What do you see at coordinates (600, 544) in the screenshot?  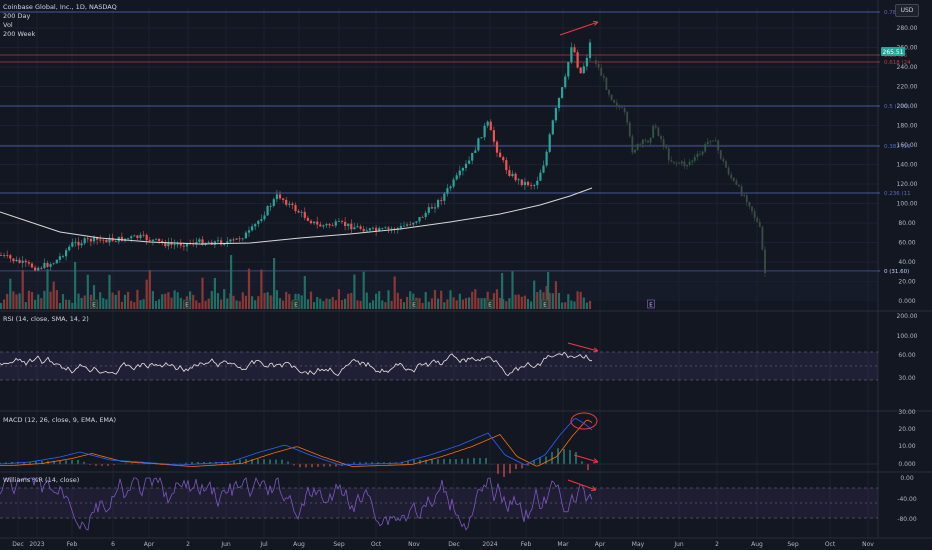 I see `time-tick: Apr` at bounding box center [600, 544].